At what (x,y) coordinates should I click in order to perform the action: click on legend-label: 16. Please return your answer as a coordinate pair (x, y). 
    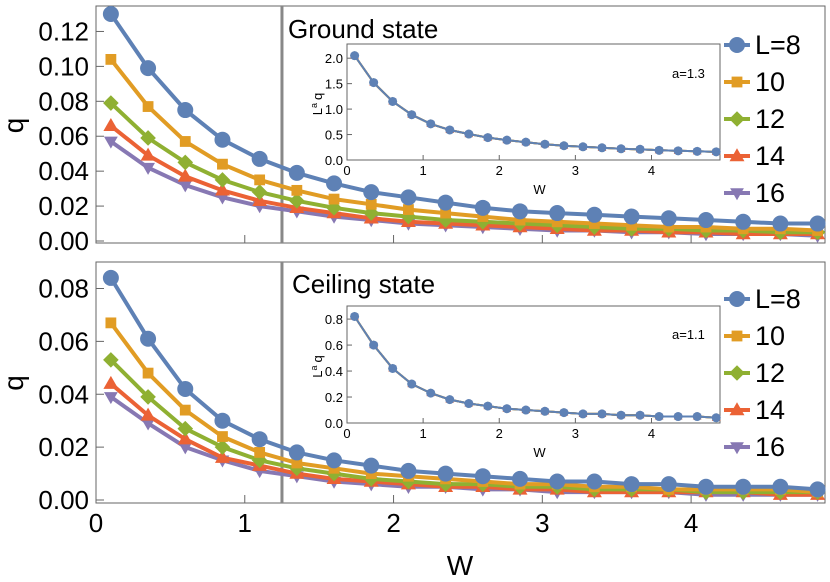
    Looking at the image, I should click on (770, 447).